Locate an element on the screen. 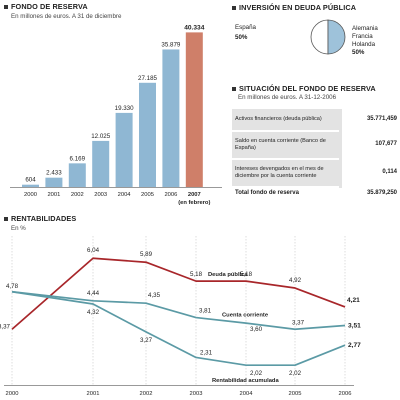 The image size is (400, 400). rentabilidades-title-text: RENTABILIDADES is located at coordinates (44, 218).